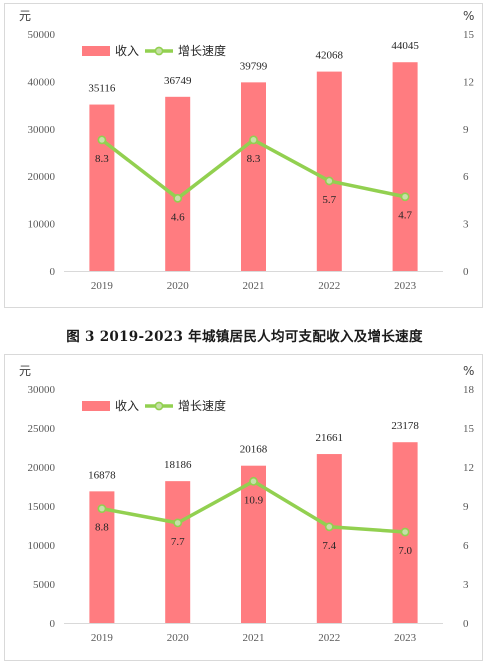 The height and width of the screenshot is (664, 489). What do you see at coordinates (330, 438) in the screenshot?
I see `income-value-label: 21661` at bounding box center [330, 438].